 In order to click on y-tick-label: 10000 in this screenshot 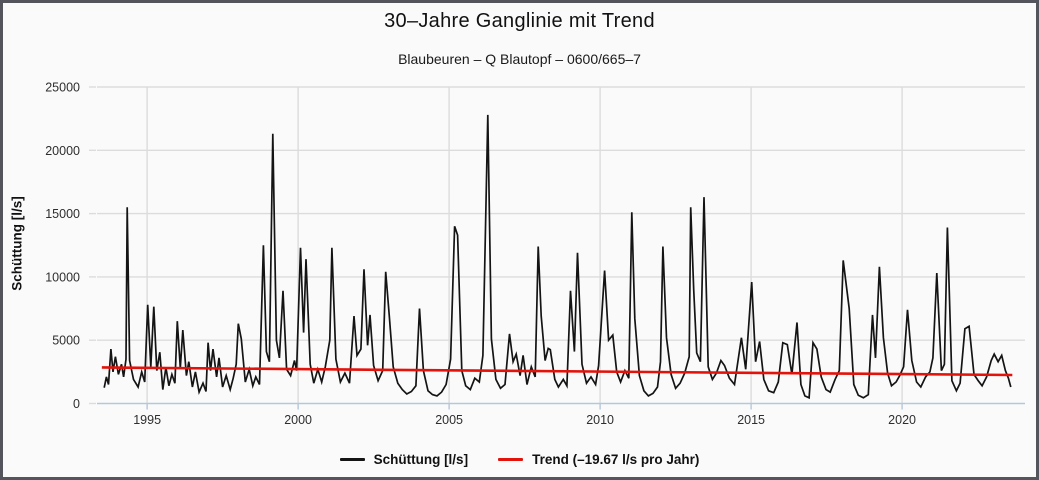, I will do `click(62, 277)`.